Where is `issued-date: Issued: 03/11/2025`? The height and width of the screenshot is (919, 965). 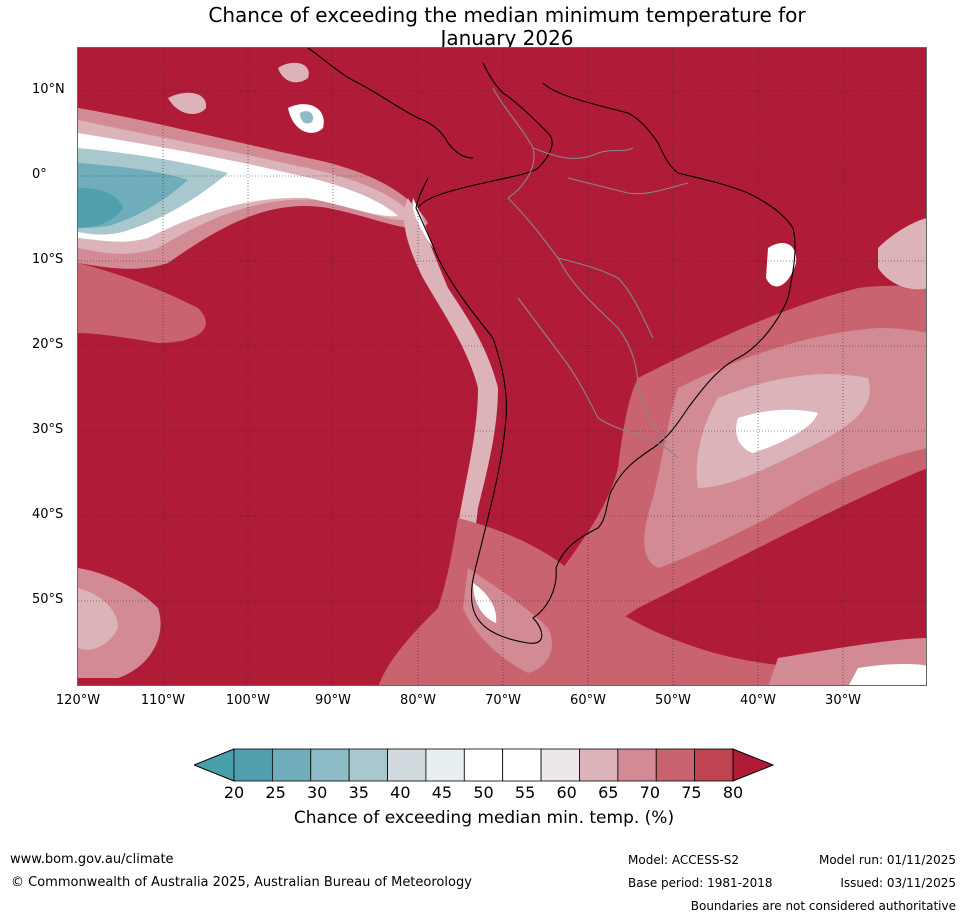 issued-date: Issued: 03/11/2025 is located at coordinates (898, 883).